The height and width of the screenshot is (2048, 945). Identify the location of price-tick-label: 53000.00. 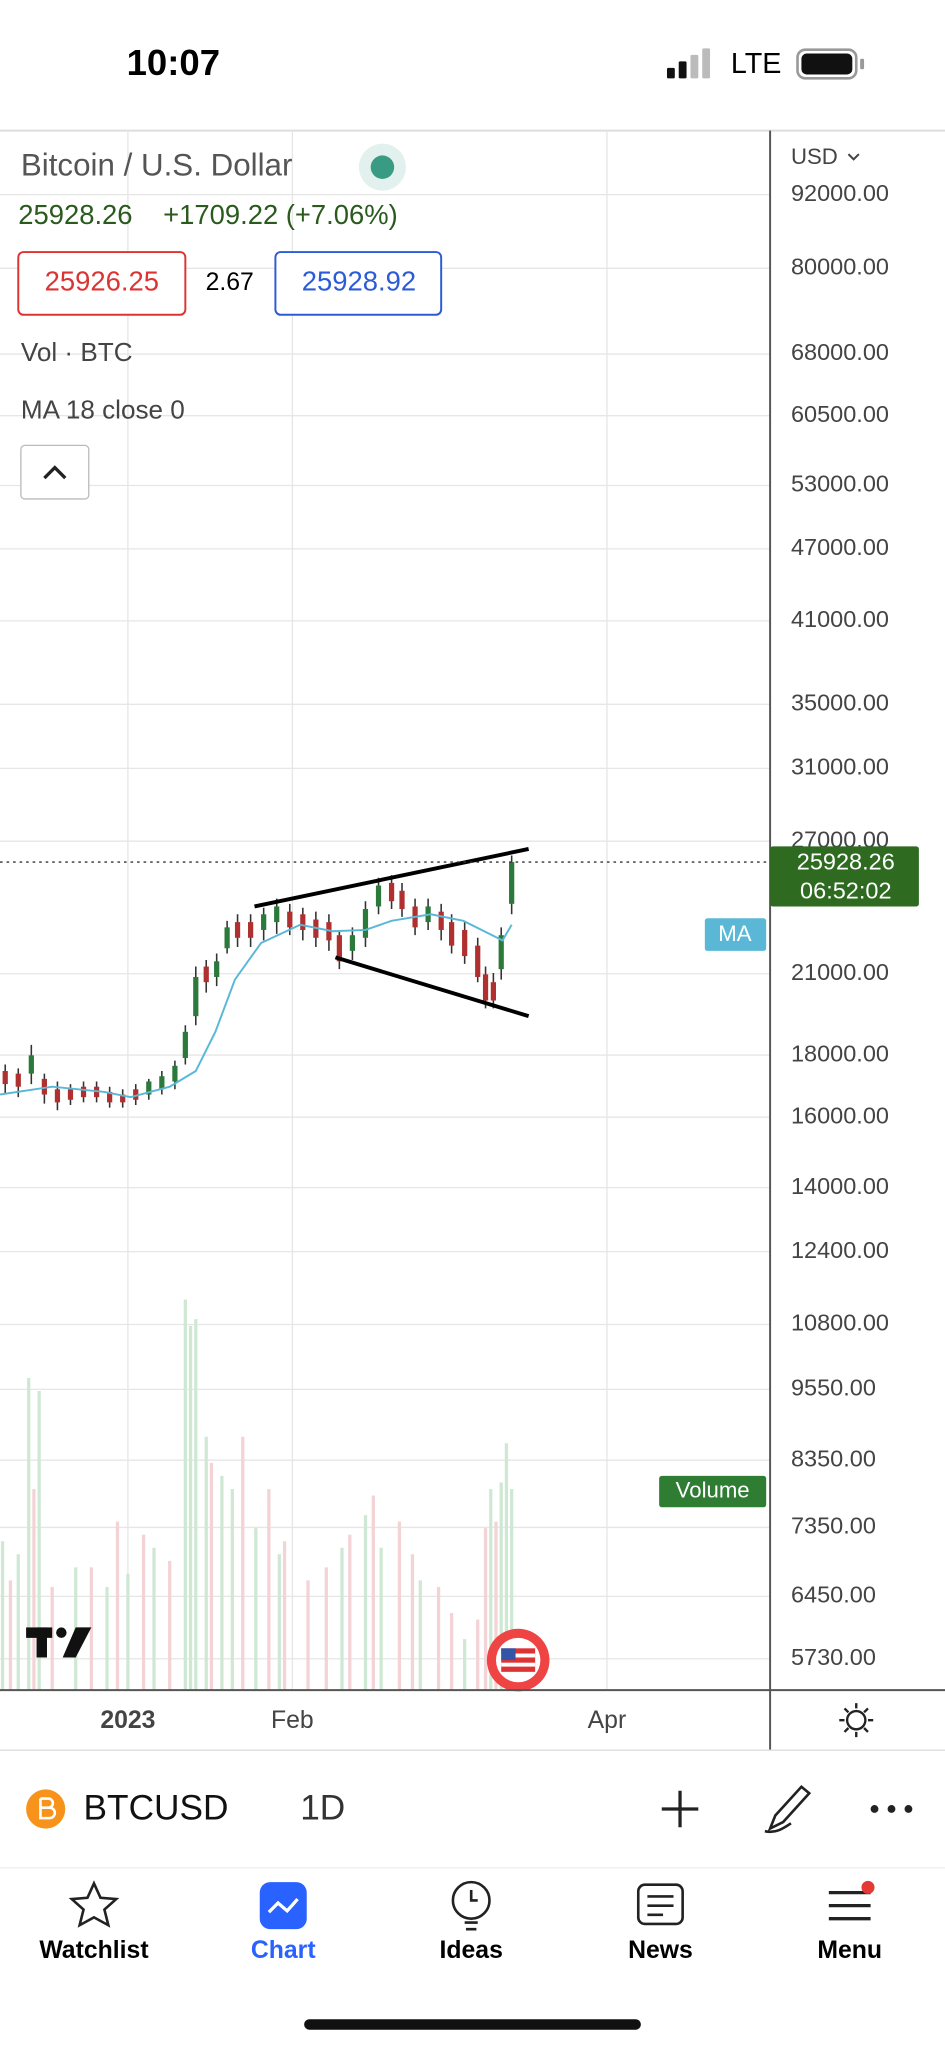
(840, 484).